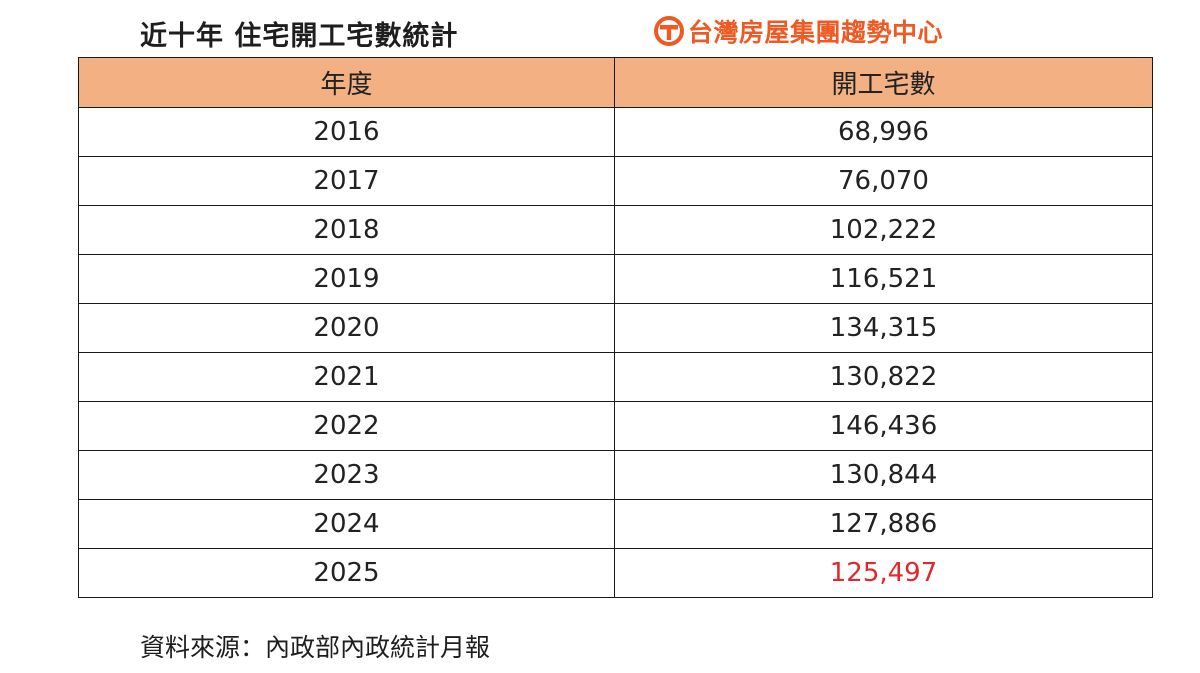 Image resolution: width=1200 pixels, height=673 pixels. What do you see at coordinates (883, 328) in the screenshot?
I see `count-cell: 134,315` at bounding box center [883, 328].